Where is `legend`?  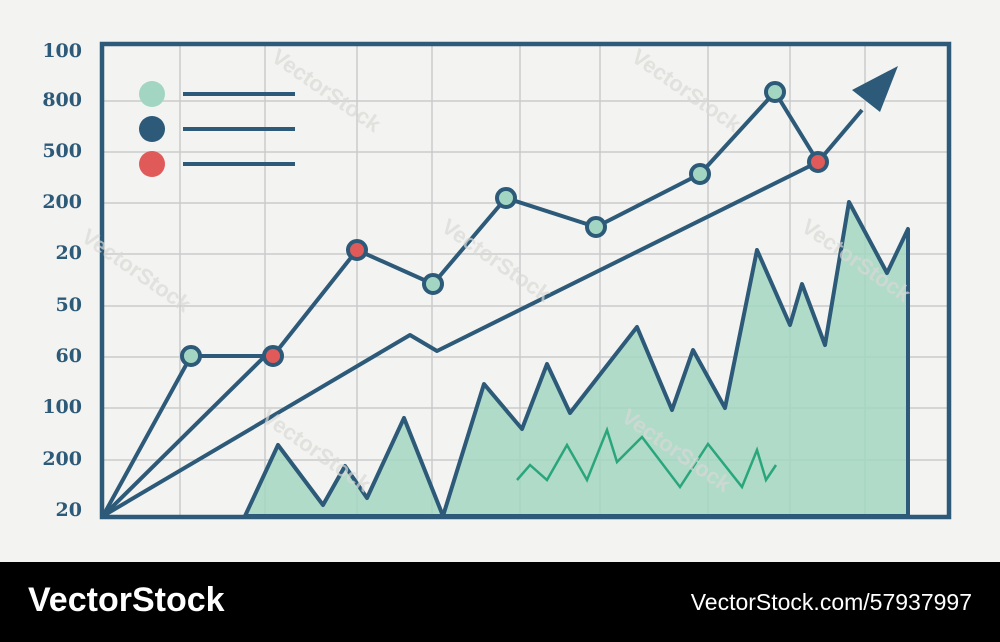
legend is located at coordinates (217, 129).